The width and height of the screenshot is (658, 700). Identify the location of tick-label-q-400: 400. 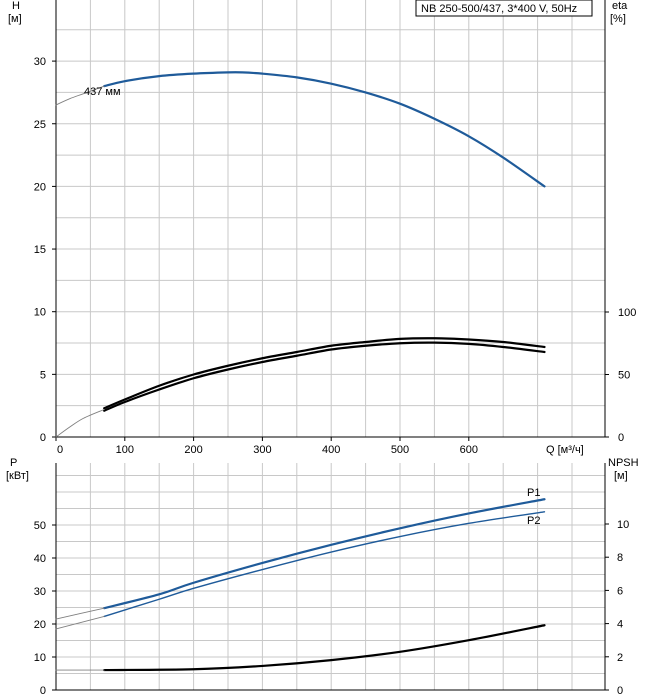
(331, 450).